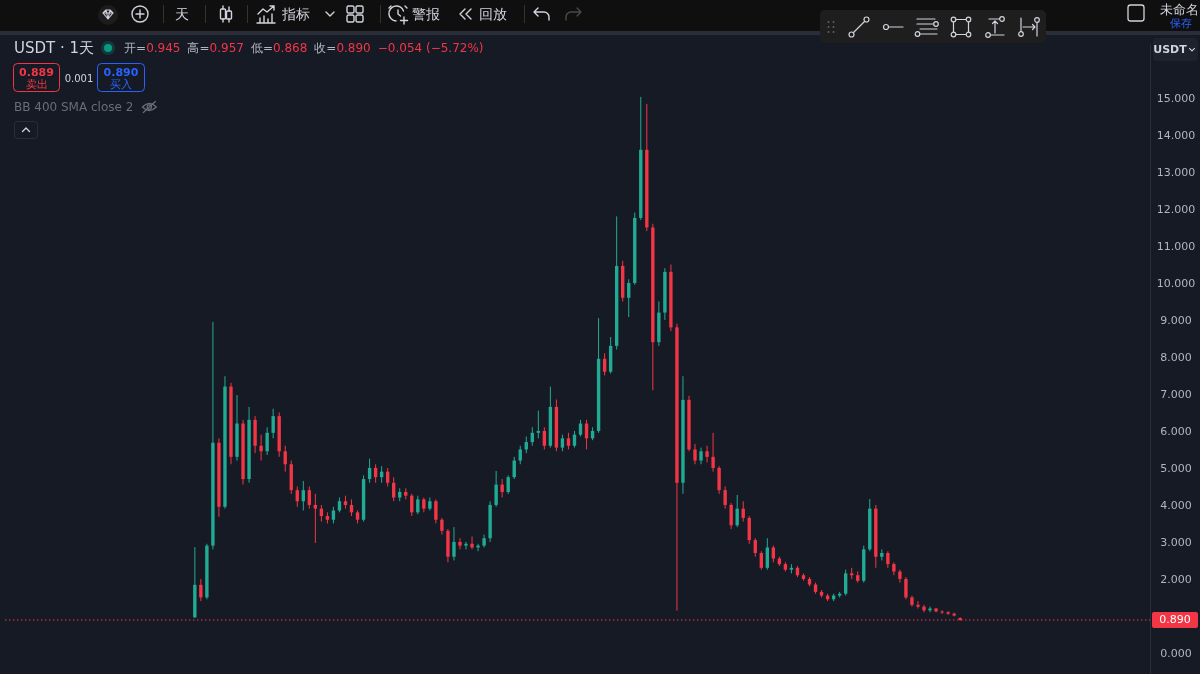 The height and width of the screenshot is (674, 1200). Describe the element at coordinates (121, 84) in the screenshot. I see `annotation: 买入` at that location.